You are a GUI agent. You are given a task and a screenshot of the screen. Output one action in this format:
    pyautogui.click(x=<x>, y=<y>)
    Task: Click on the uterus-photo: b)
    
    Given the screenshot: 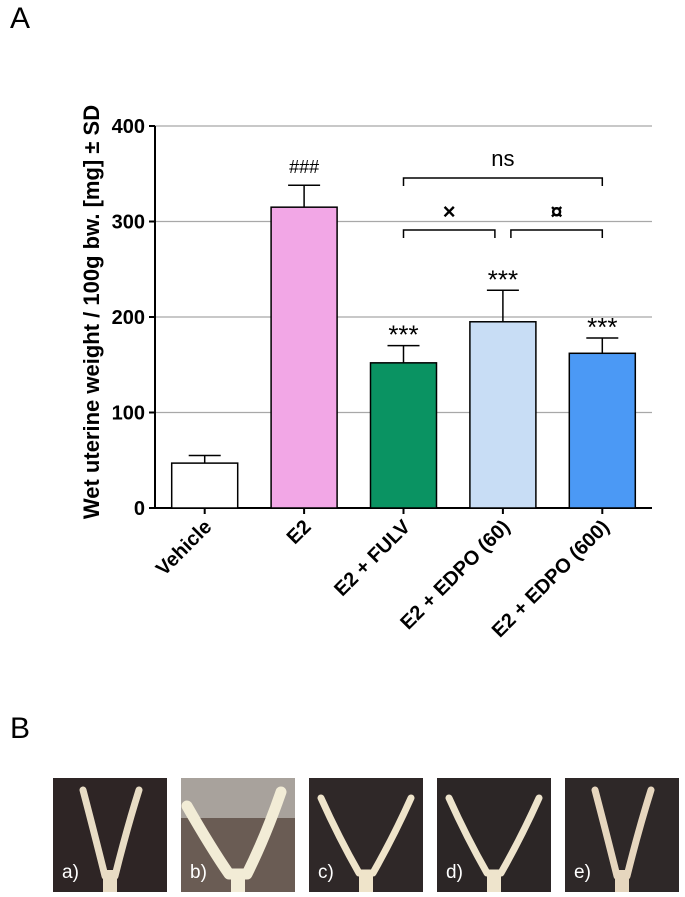 What is the action you would take?
    pyautogui.click(x=238, y=835)
    